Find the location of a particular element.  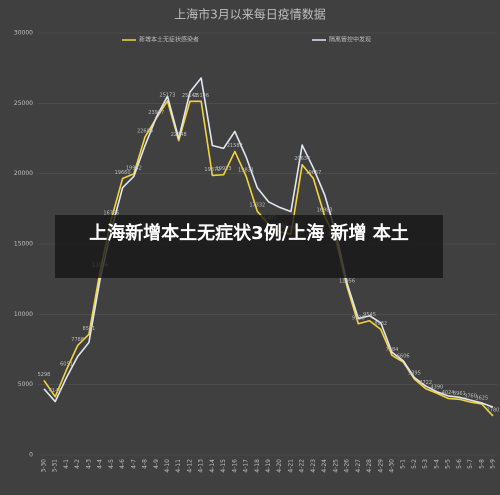

x-tick-label: 4-27 is located at coordinates (358, 466).